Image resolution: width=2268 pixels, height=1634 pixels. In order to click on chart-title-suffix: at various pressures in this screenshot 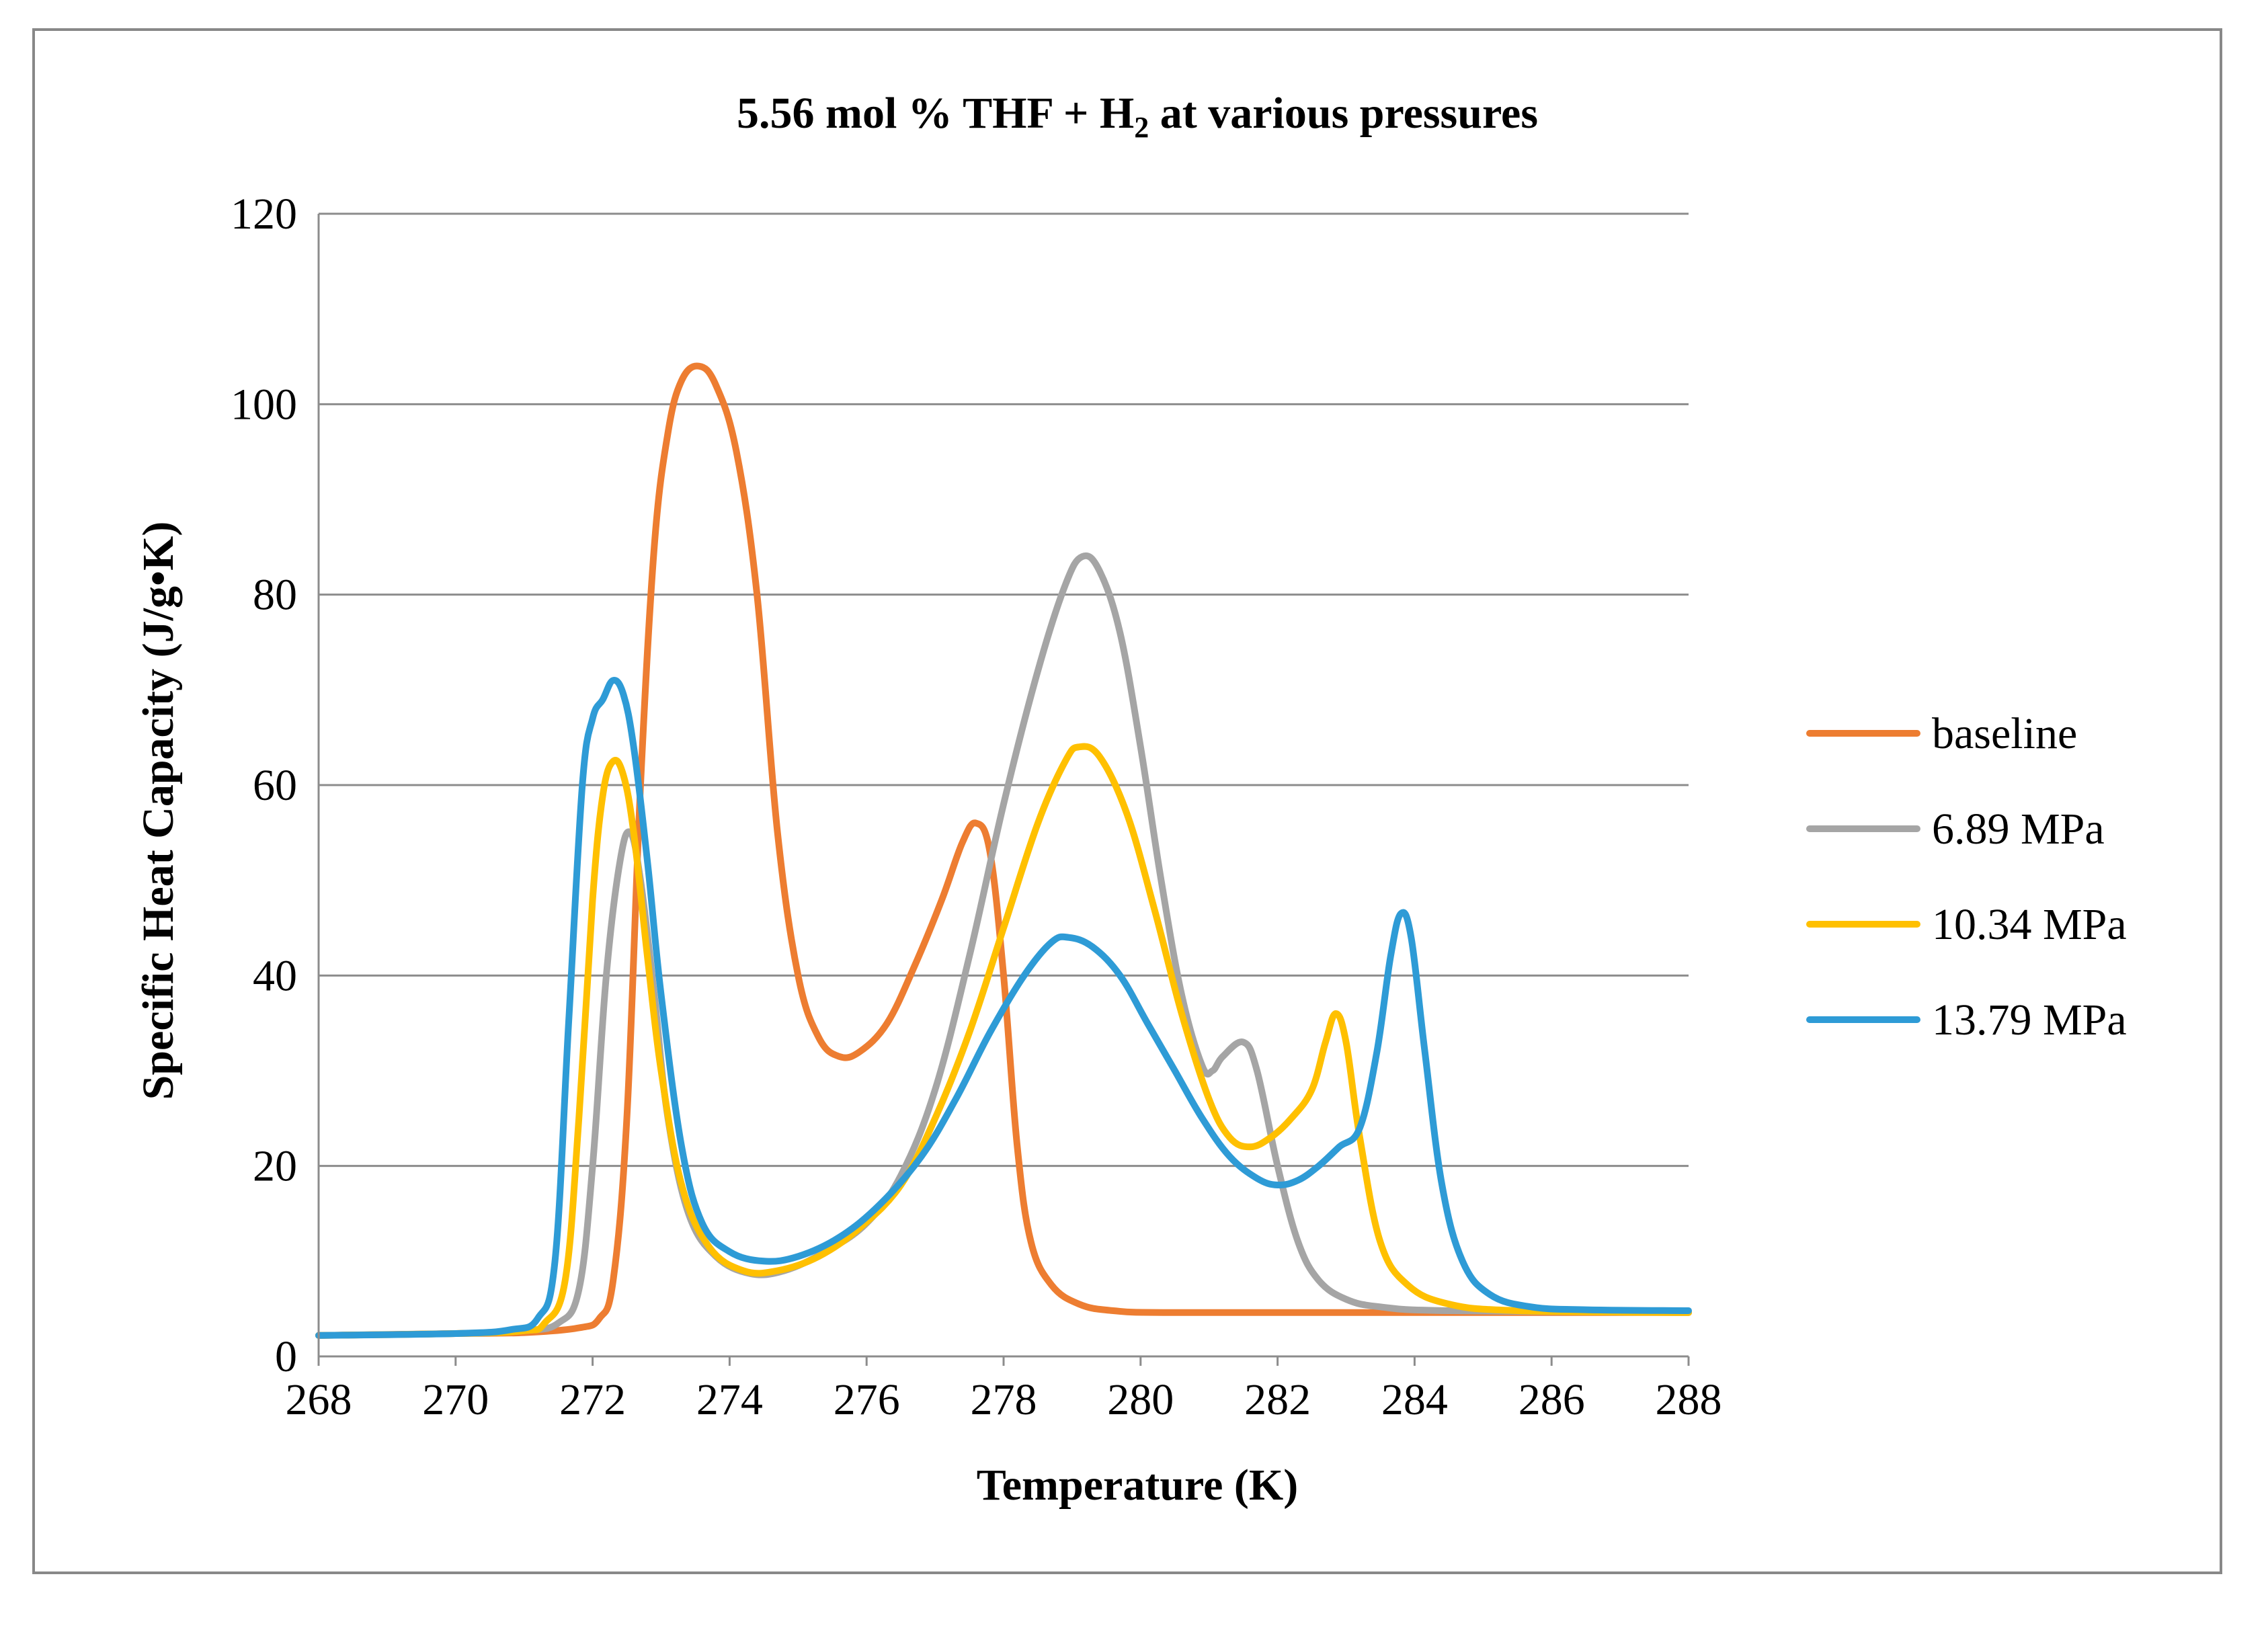, I will do `click(1343, 113)`.